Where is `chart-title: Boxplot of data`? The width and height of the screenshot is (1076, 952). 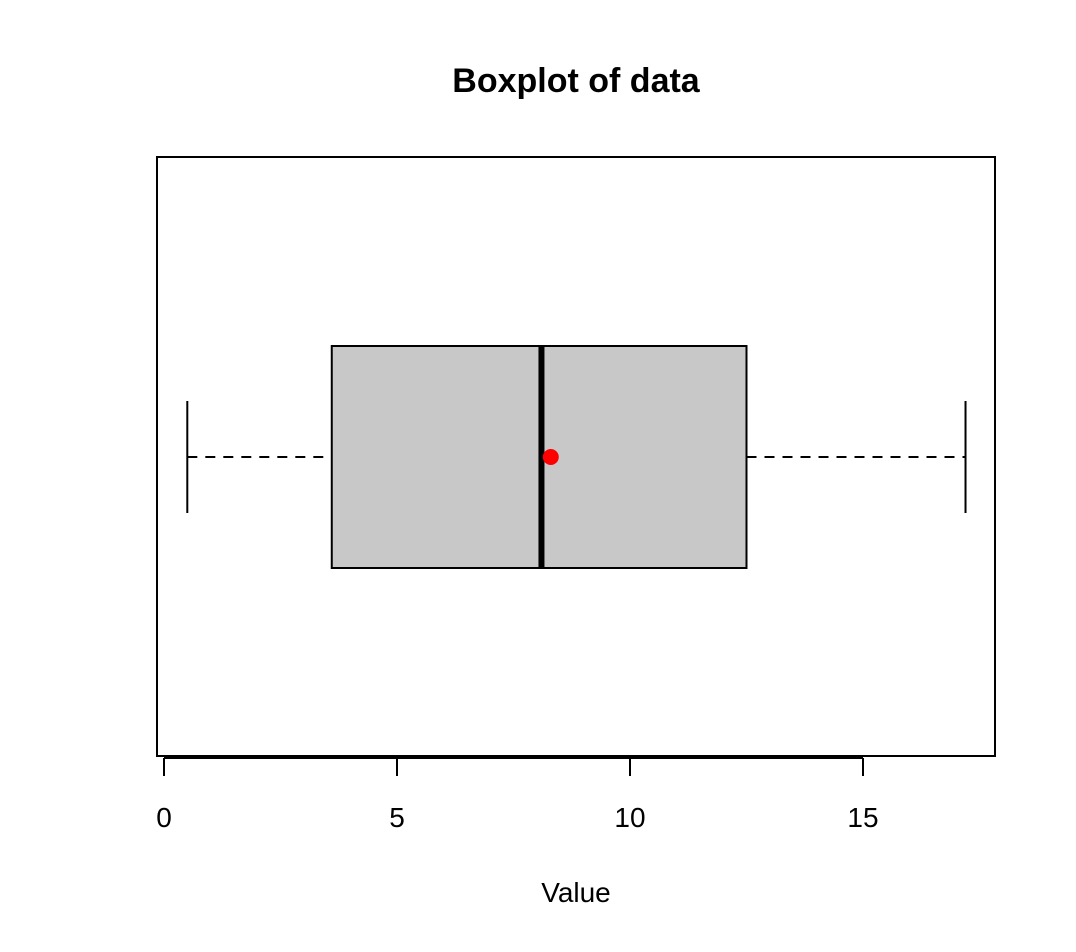 chart-title: Boxplot of data is located at coordinates (576, 81).